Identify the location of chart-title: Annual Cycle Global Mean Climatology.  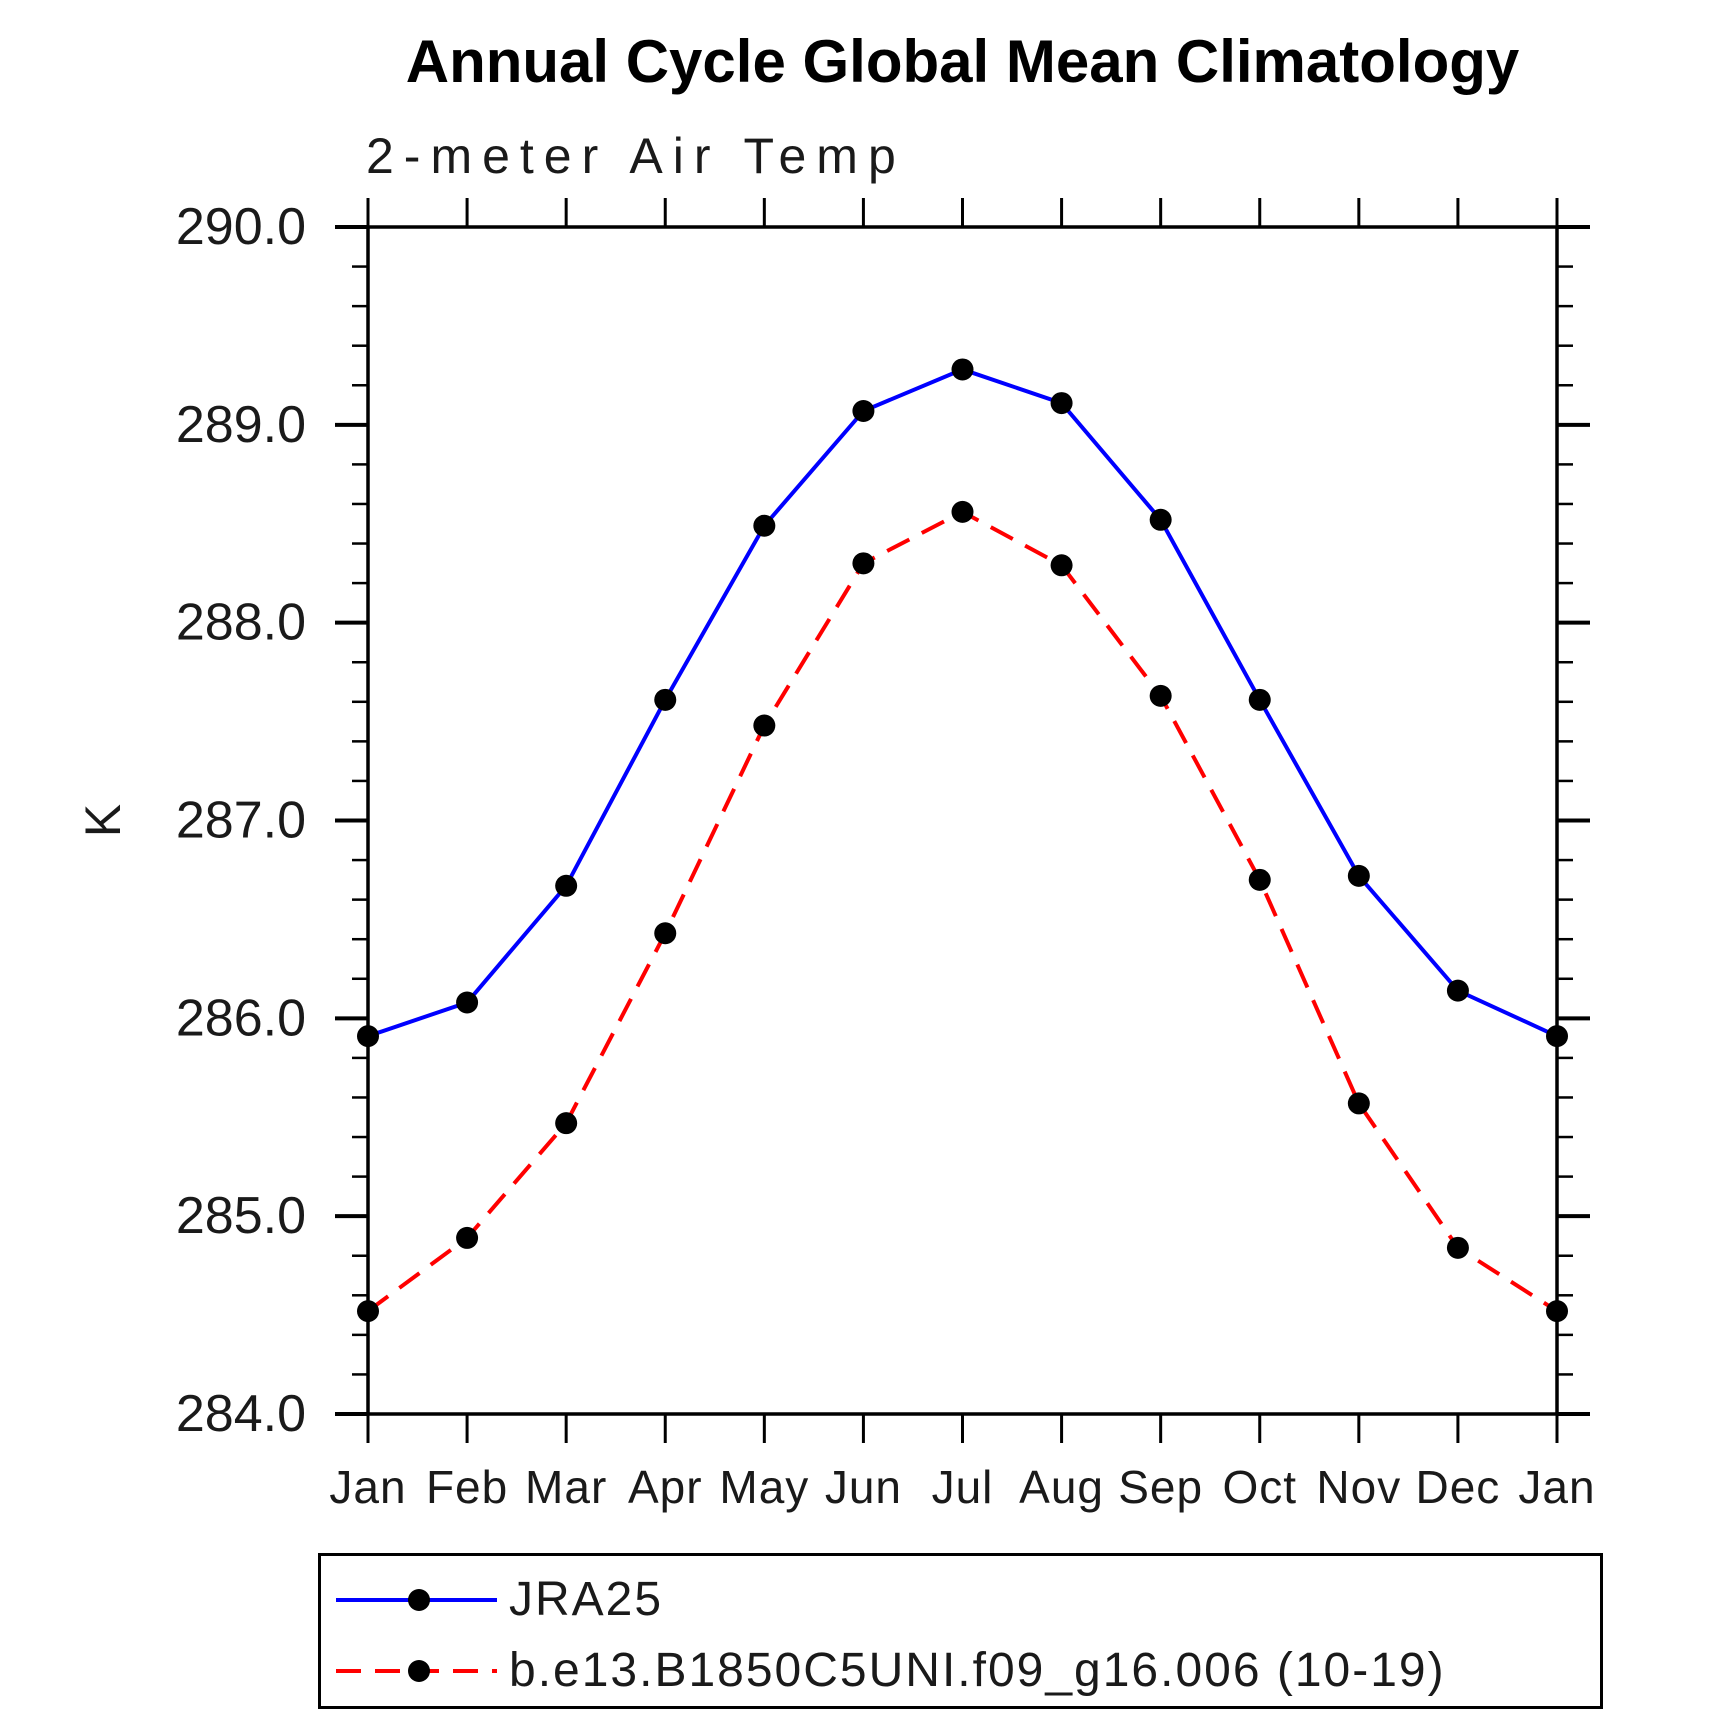
(962, 61).